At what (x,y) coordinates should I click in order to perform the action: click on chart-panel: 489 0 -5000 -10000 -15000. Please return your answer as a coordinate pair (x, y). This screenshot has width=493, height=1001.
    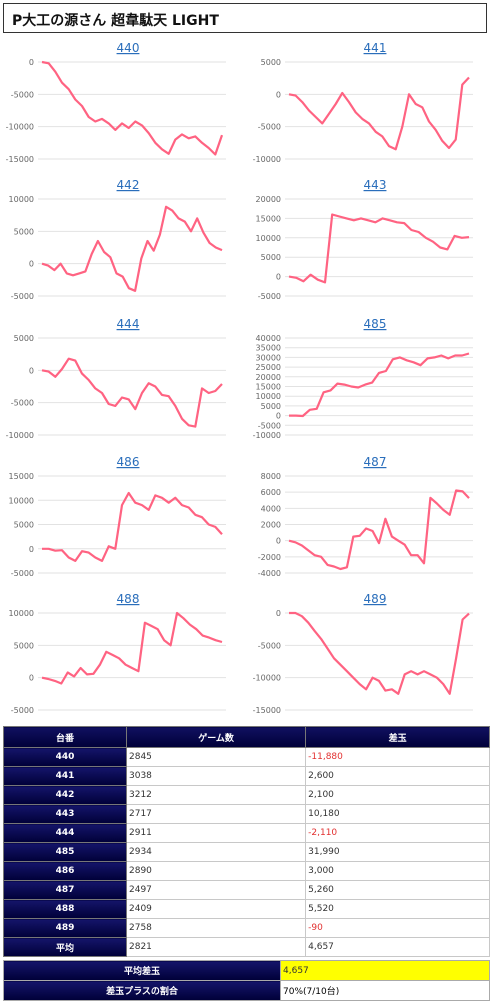
    Looking at the image, I should click on (370, 657).